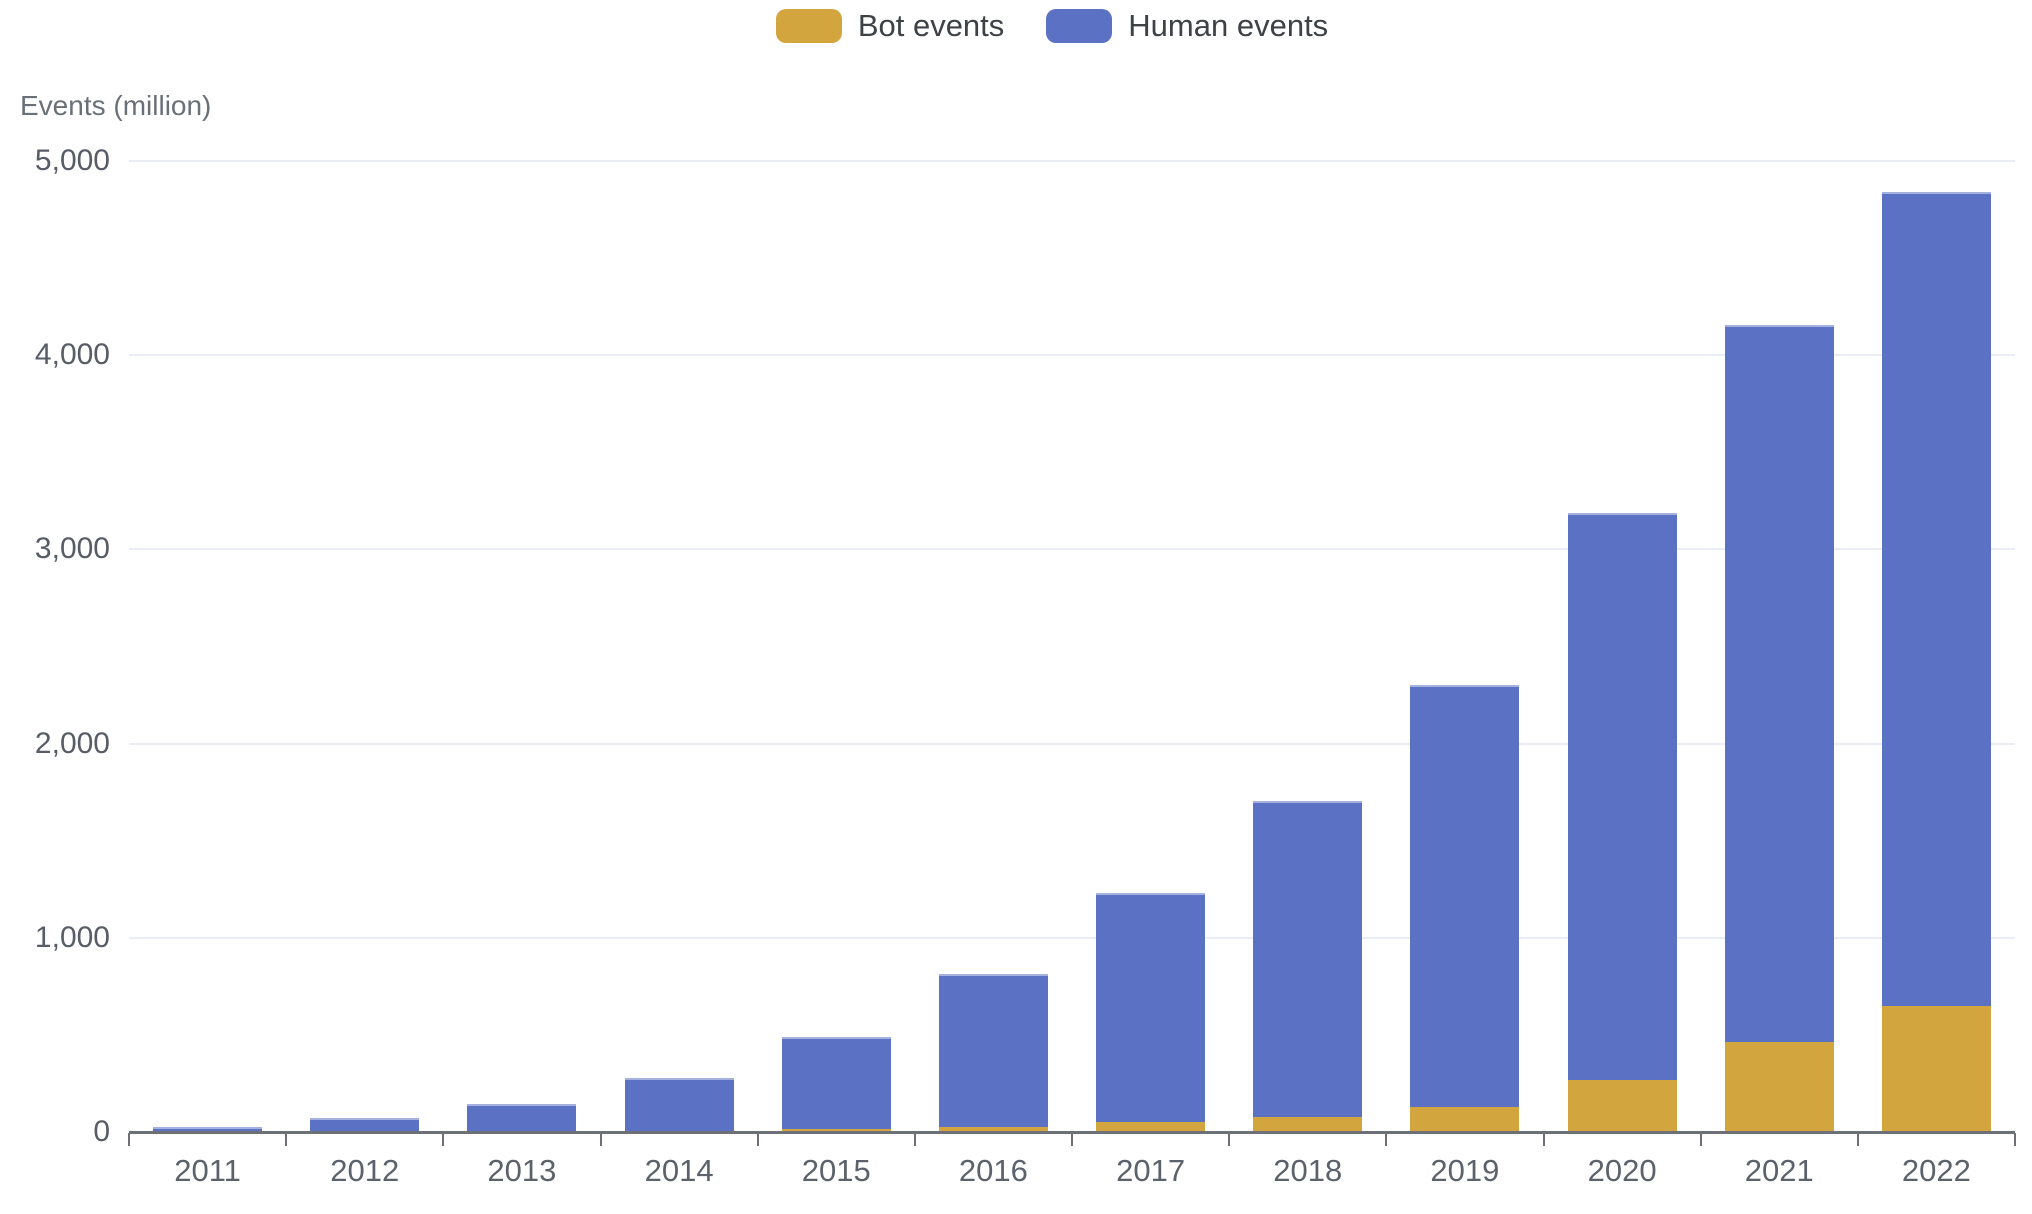 The width and height of the screenshot is (2032, 1214). I want to click on legend-item-bot-events: Bot events, so click(890, 26).